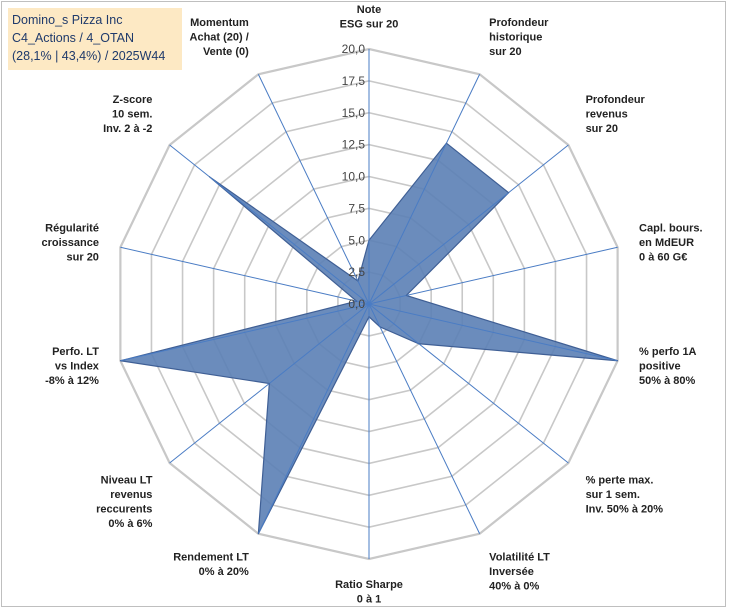  What do you see at coordinates (519, 37) in the screenshot?
I see `axis-label: Profondeur historique sur 20` at bounding box center [519, 37].